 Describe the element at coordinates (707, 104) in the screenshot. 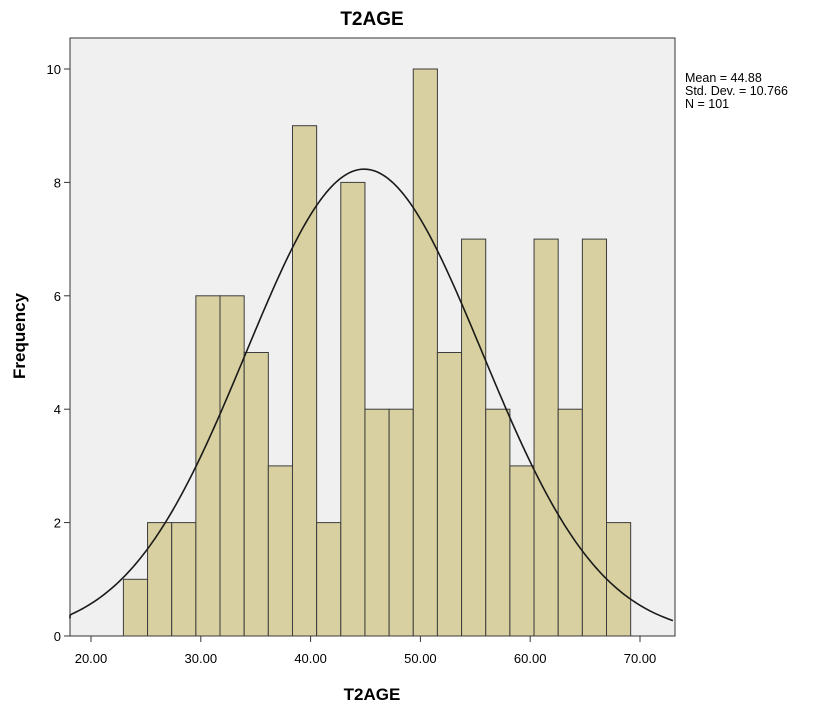

I see `stats-label: N = 101` at that location.